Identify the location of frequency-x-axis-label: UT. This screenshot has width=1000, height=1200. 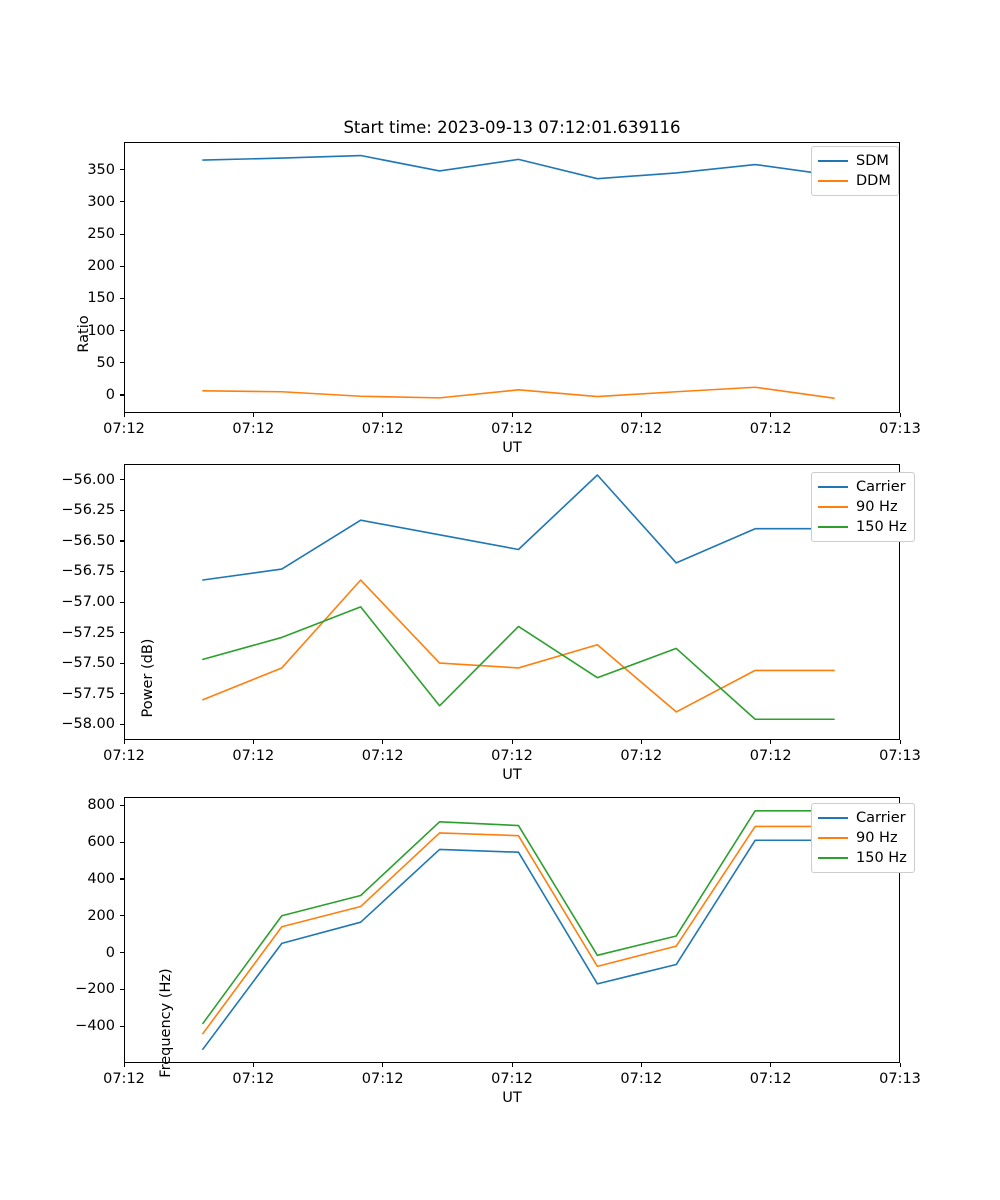
(512, 1098).